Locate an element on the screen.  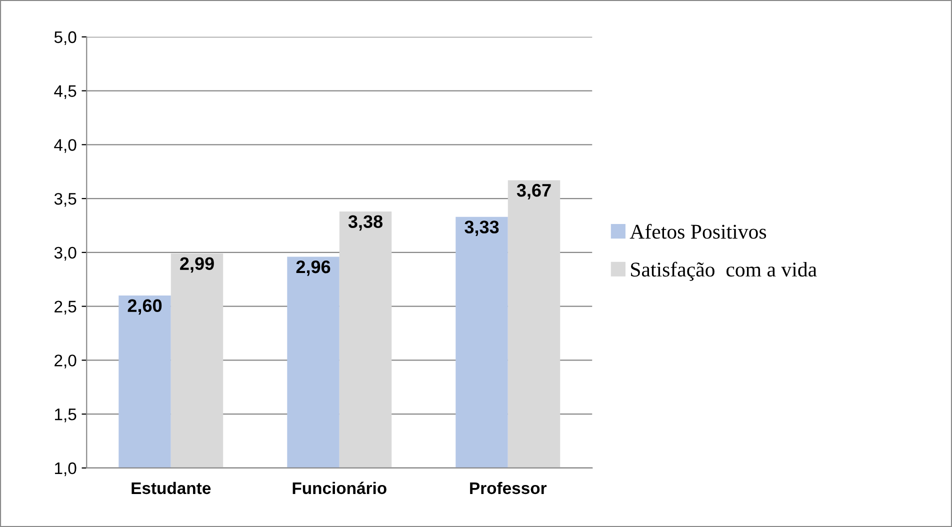
legend-label: Afetos Positivos is located at coordinates (698, 231).